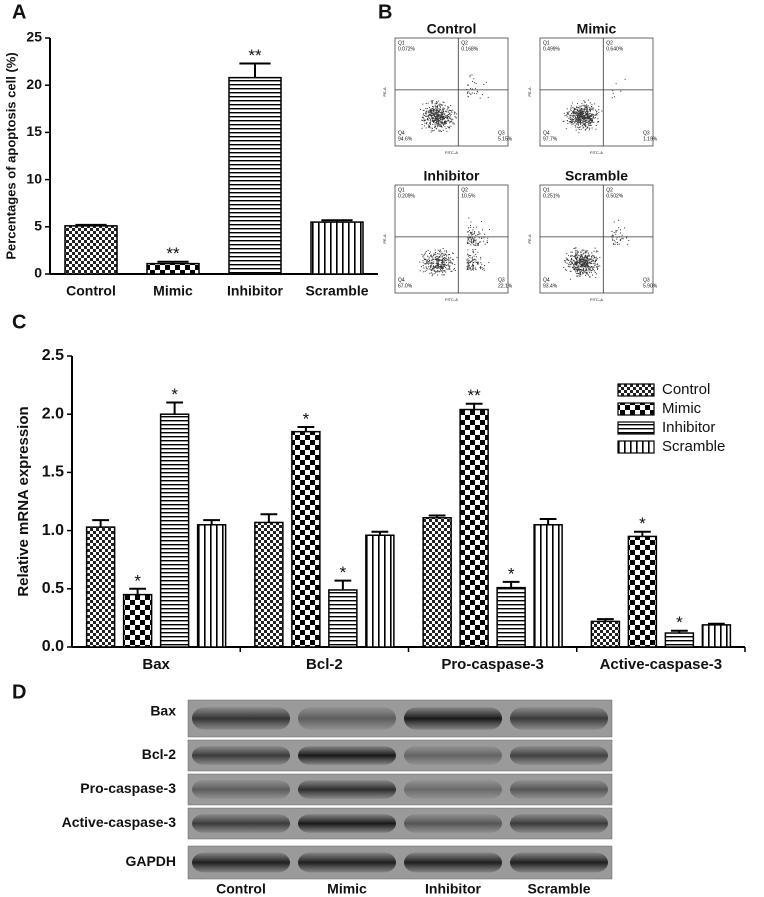 The image size is (764, 897). What do you see at coordinates (454, 103) in the screenshot?
I see `flow-dots` at bounding box center [454, 103].